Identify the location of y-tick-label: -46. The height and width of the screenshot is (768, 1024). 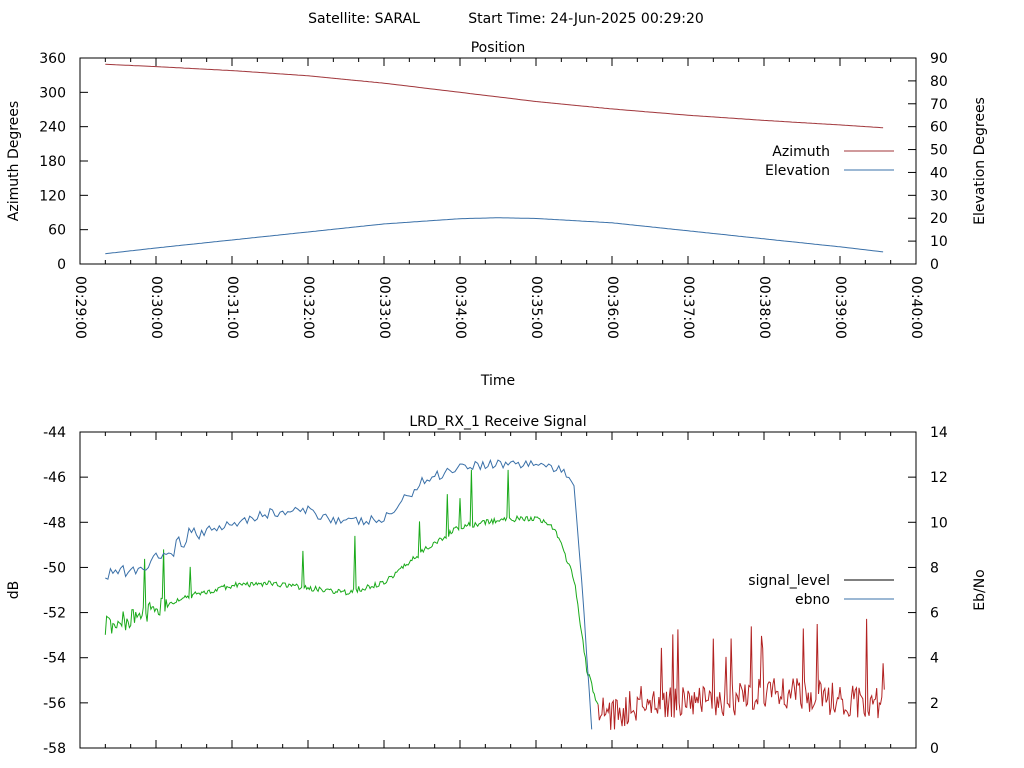
(54, 478).